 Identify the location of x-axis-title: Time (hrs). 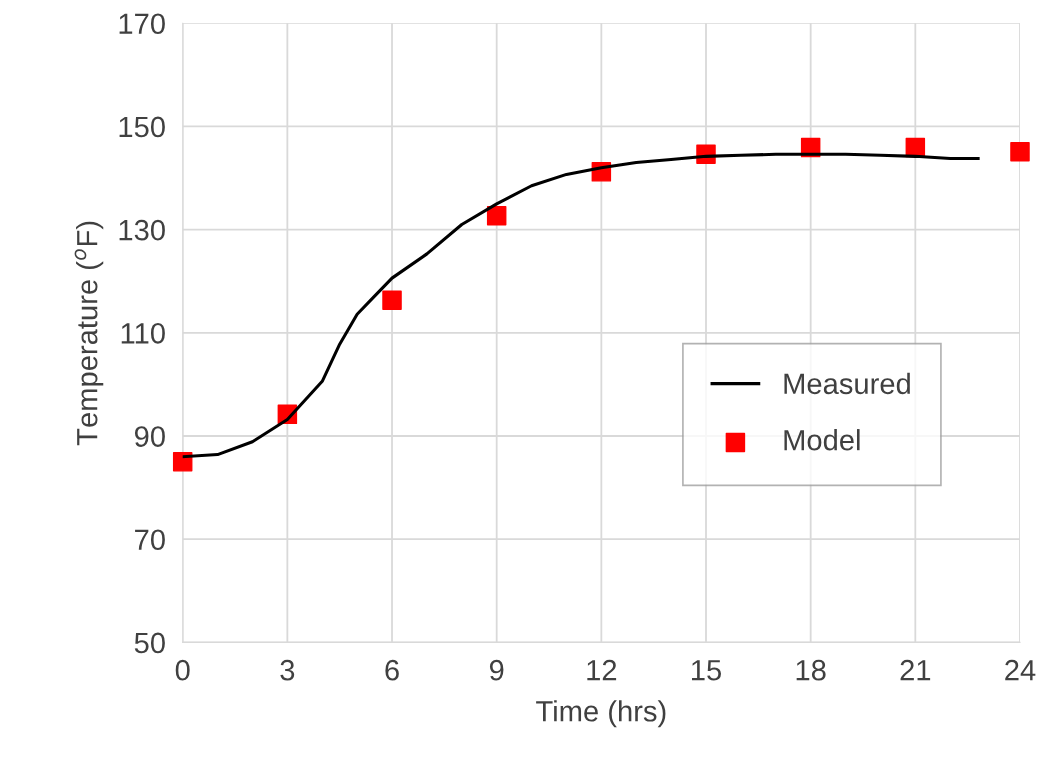
(601, 714).